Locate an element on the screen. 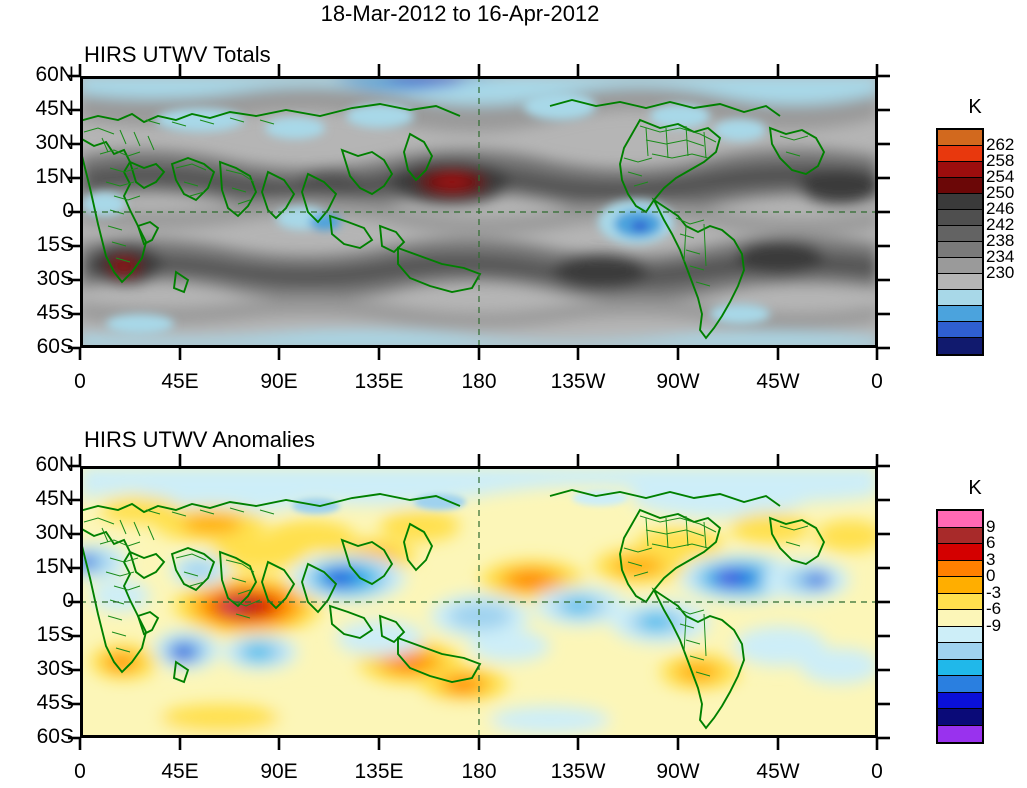 This screenshot has width=1027, height=788. colorbar-totals is located at coordinates (960, 242).